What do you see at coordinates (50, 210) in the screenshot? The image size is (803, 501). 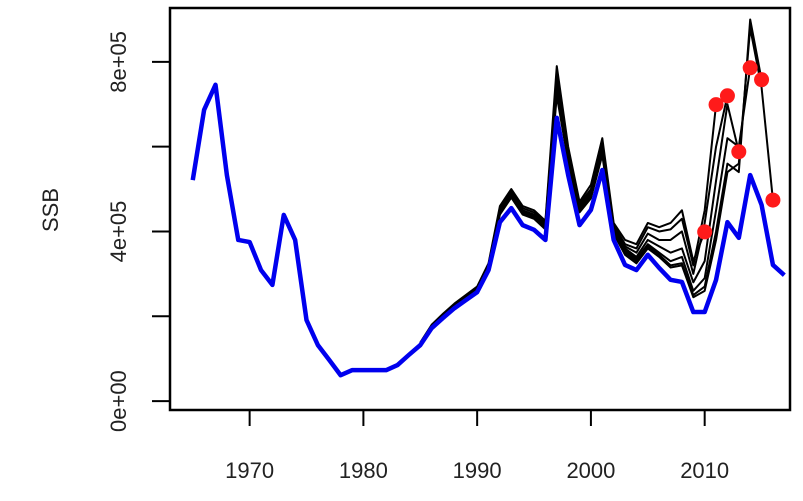 I see `y-axis-label: SSB` at bounding box center [50, 210].